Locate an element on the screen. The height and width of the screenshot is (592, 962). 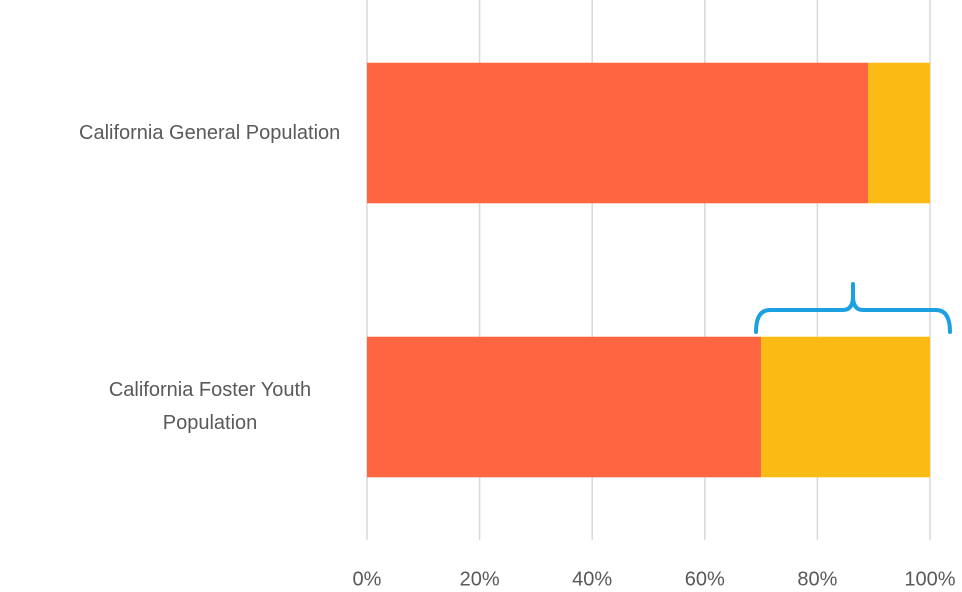
bracket-annotation is located at coordinates (853, 308).